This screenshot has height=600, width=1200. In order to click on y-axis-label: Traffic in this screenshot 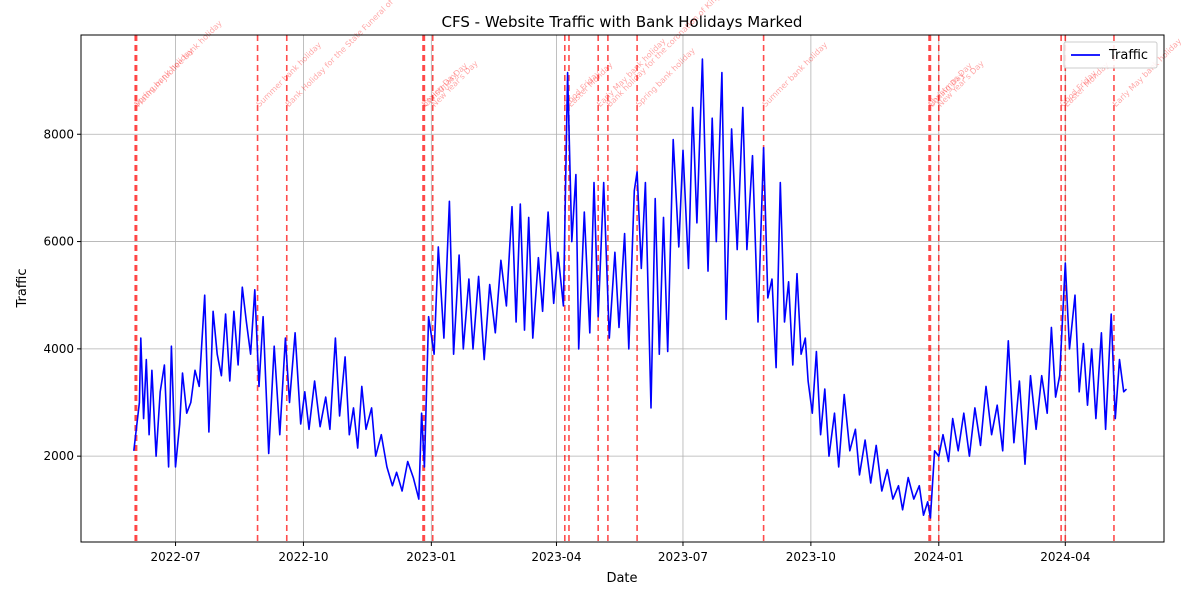, I will do `click(22, 288)`.